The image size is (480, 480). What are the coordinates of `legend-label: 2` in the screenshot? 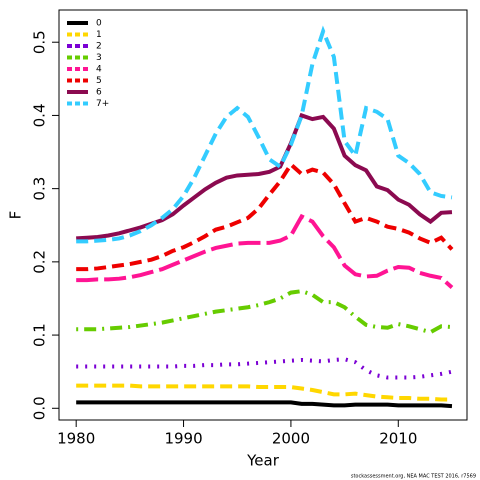 It's located at (99, 47).